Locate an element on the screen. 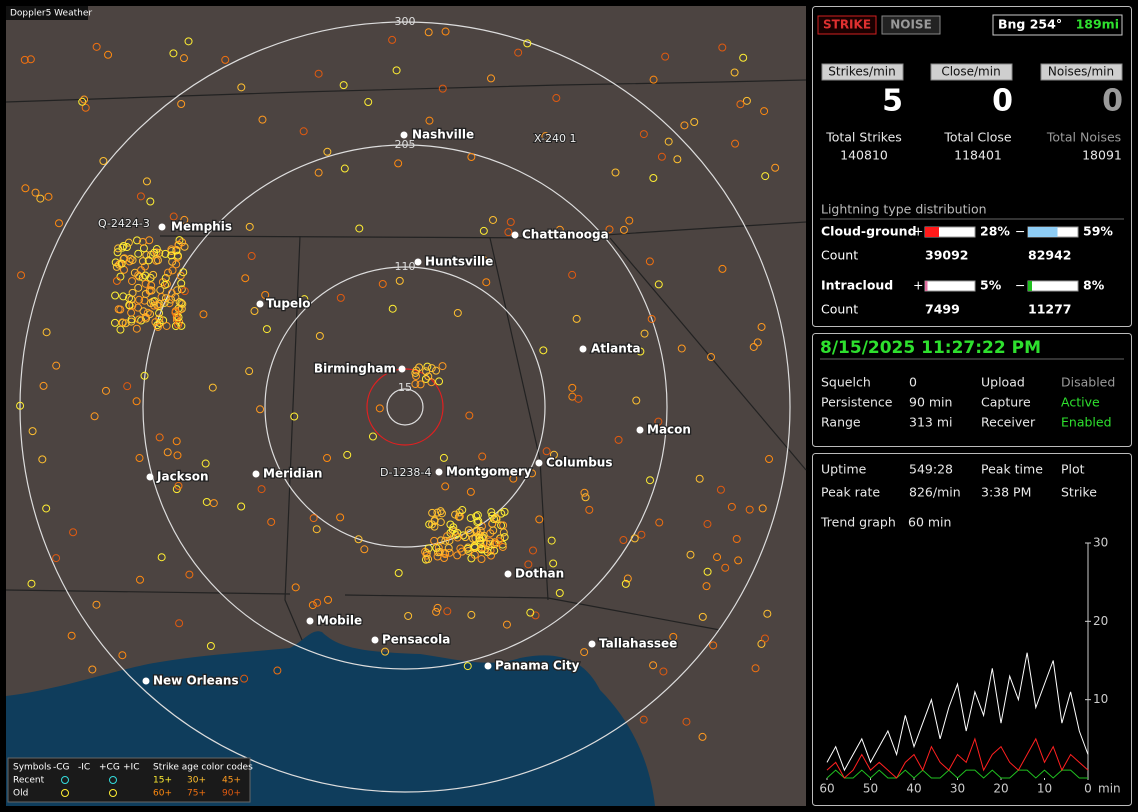 The image size is (1138, 812). border is located at coordinates (483, 230).